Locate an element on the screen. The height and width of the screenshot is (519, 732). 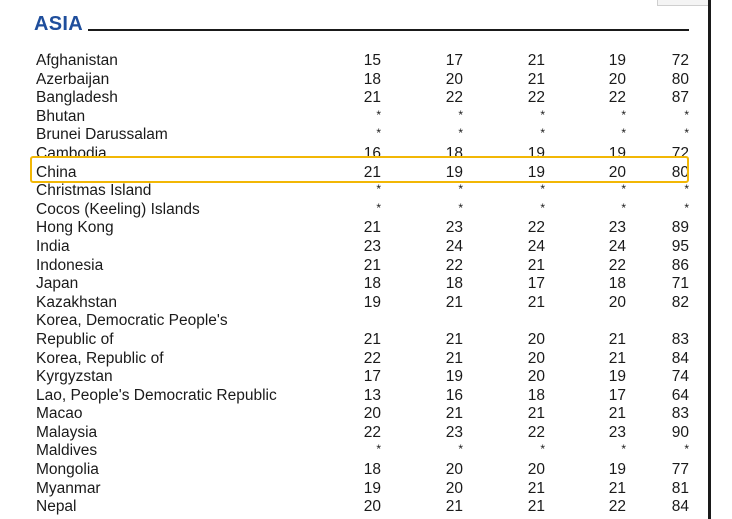
table-row: India 23 24 24 24 95 is located at coordinates (364, 247).